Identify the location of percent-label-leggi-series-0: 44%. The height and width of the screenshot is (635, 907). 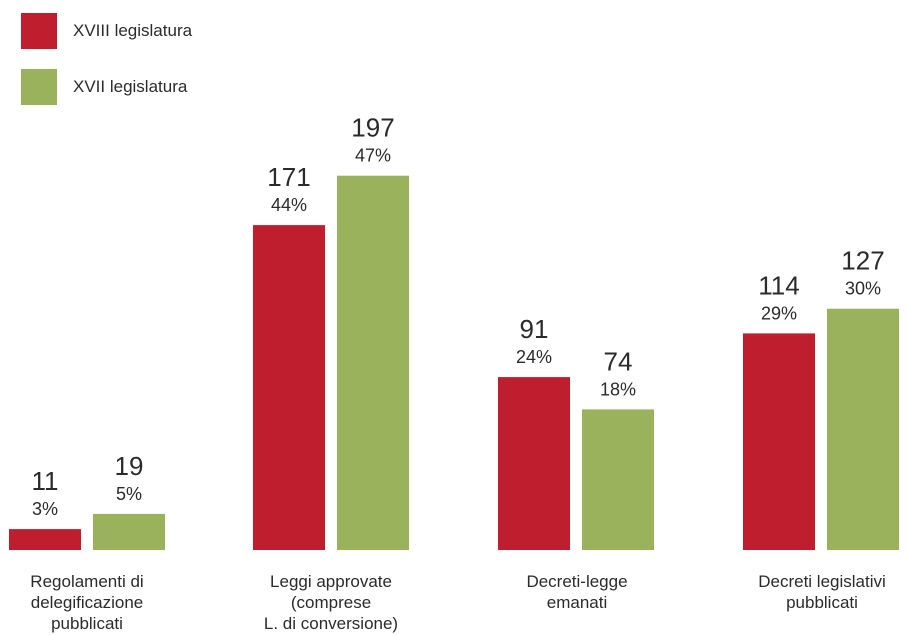
(289, 205).